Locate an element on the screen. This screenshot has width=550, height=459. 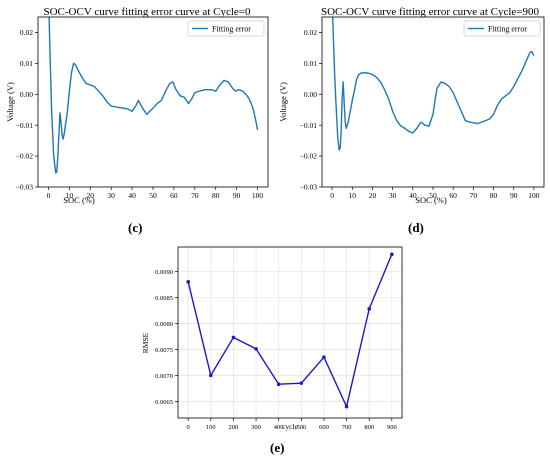
y-tick-label: 0.0085 is located at coordinates (164, 298).